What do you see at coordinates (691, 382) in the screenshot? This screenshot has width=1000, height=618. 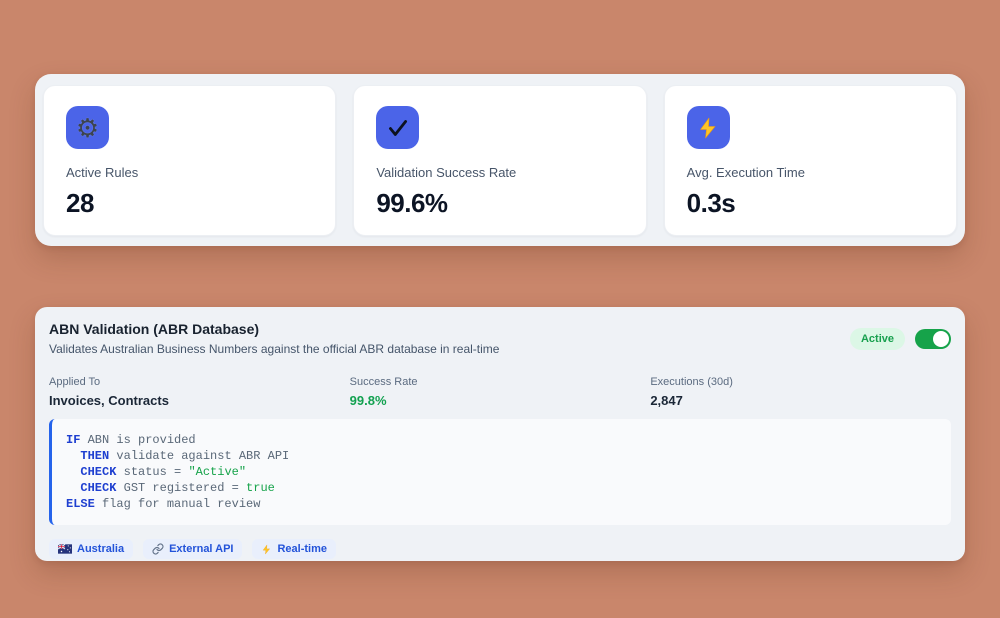 I see `metric-label: Executions (30d)` at bounding box center [691, 382].